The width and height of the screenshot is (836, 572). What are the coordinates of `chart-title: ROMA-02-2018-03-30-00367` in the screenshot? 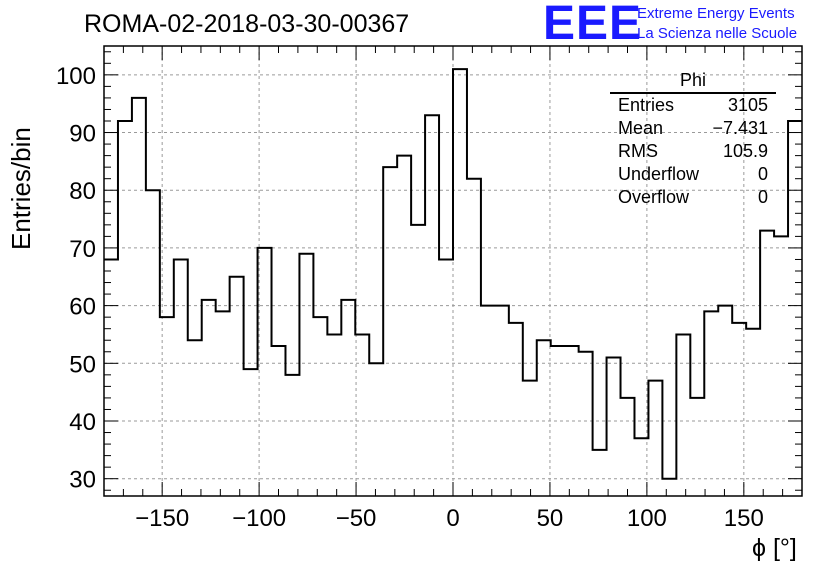 It's located at (247, 24).